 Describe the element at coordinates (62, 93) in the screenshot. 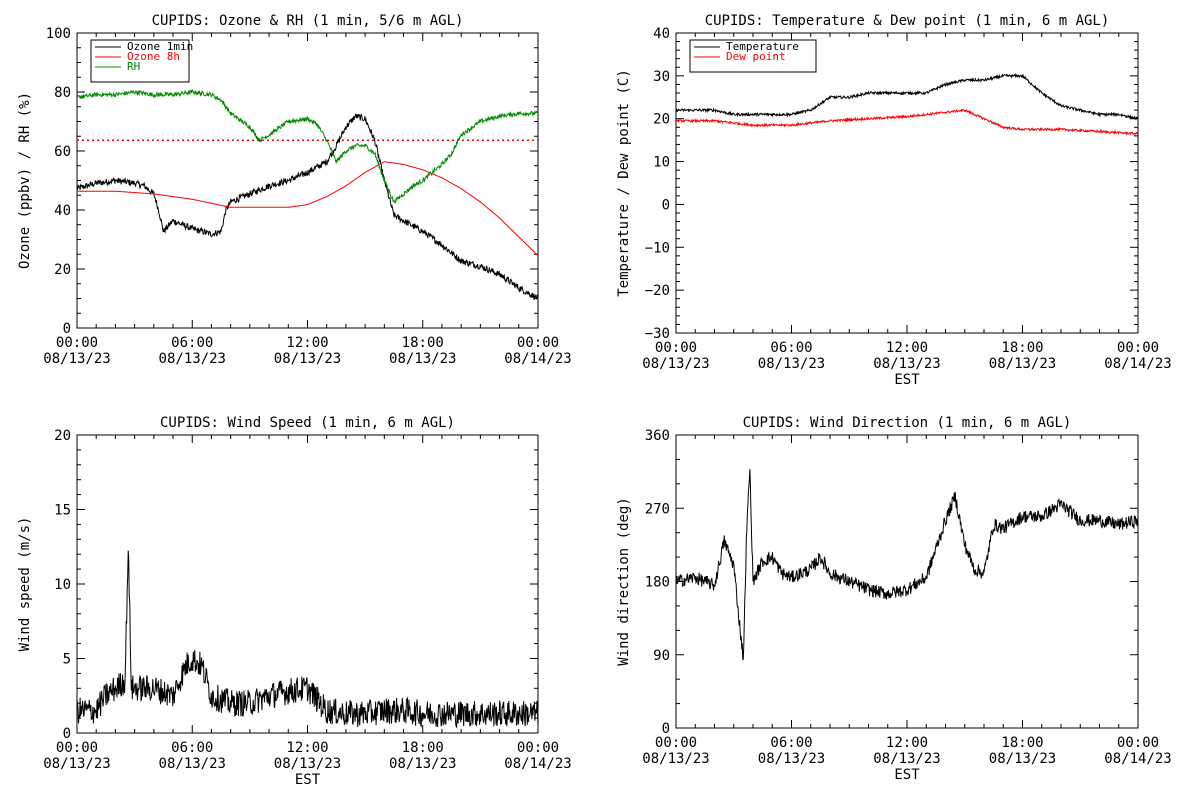

I see `y-tick-label: 80` at that location.